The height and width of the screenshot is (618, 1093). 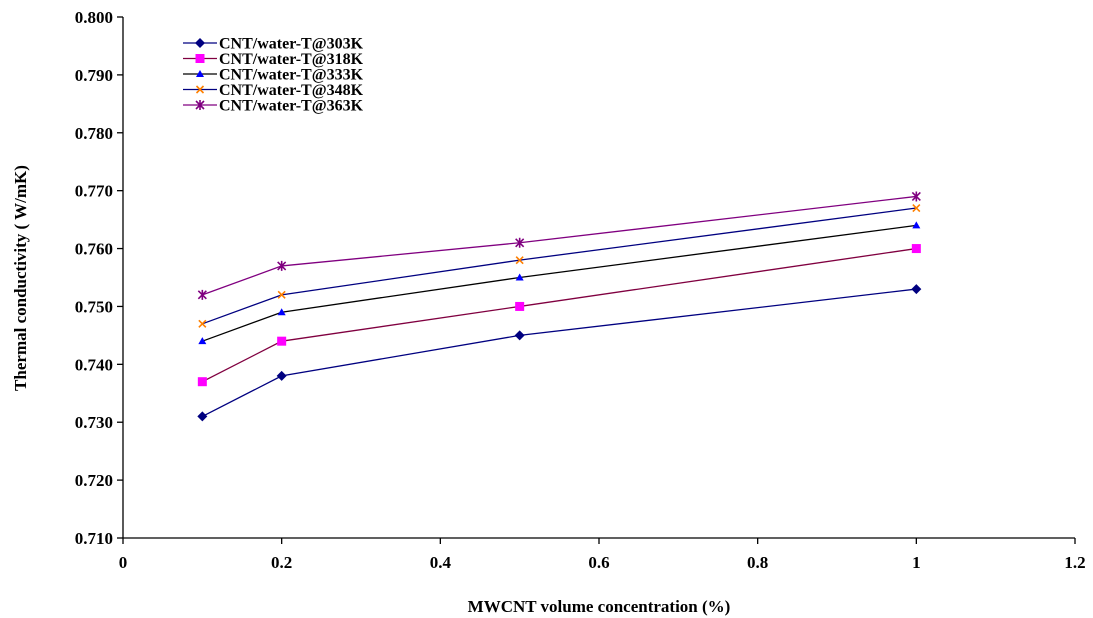 I want to click on y-tick-label: 0.770, so click(x=94, y=191).